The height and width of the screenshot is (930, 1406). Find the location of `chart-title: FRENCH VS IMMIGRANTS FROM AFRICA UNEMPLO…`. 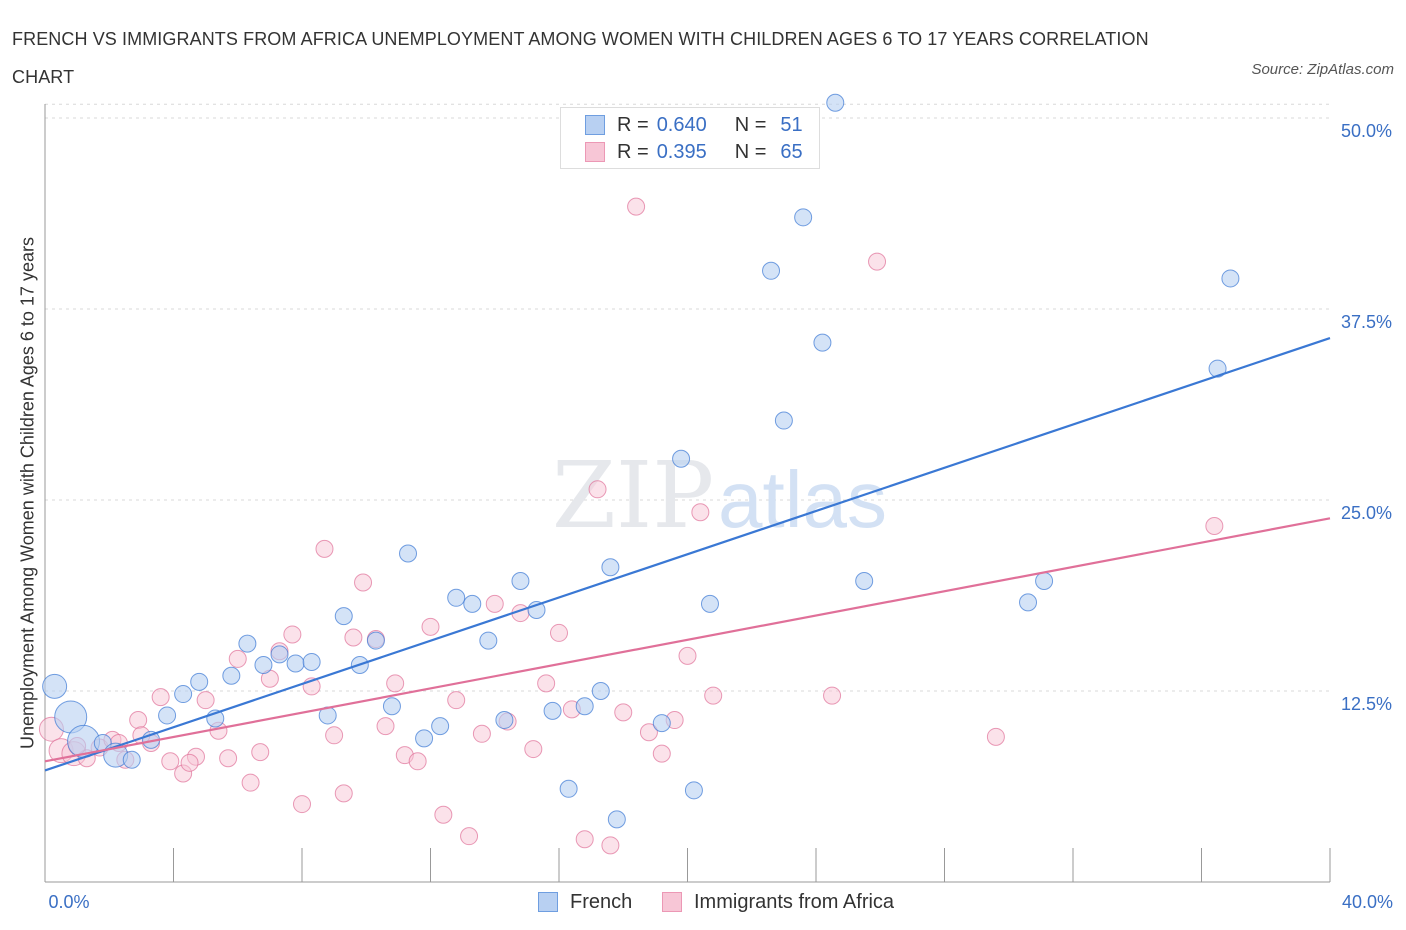

chart-title: FRENCH VS IMMIGRANTS FROM AFRICA UNEMPLO… is located at coordinates (580, 58).